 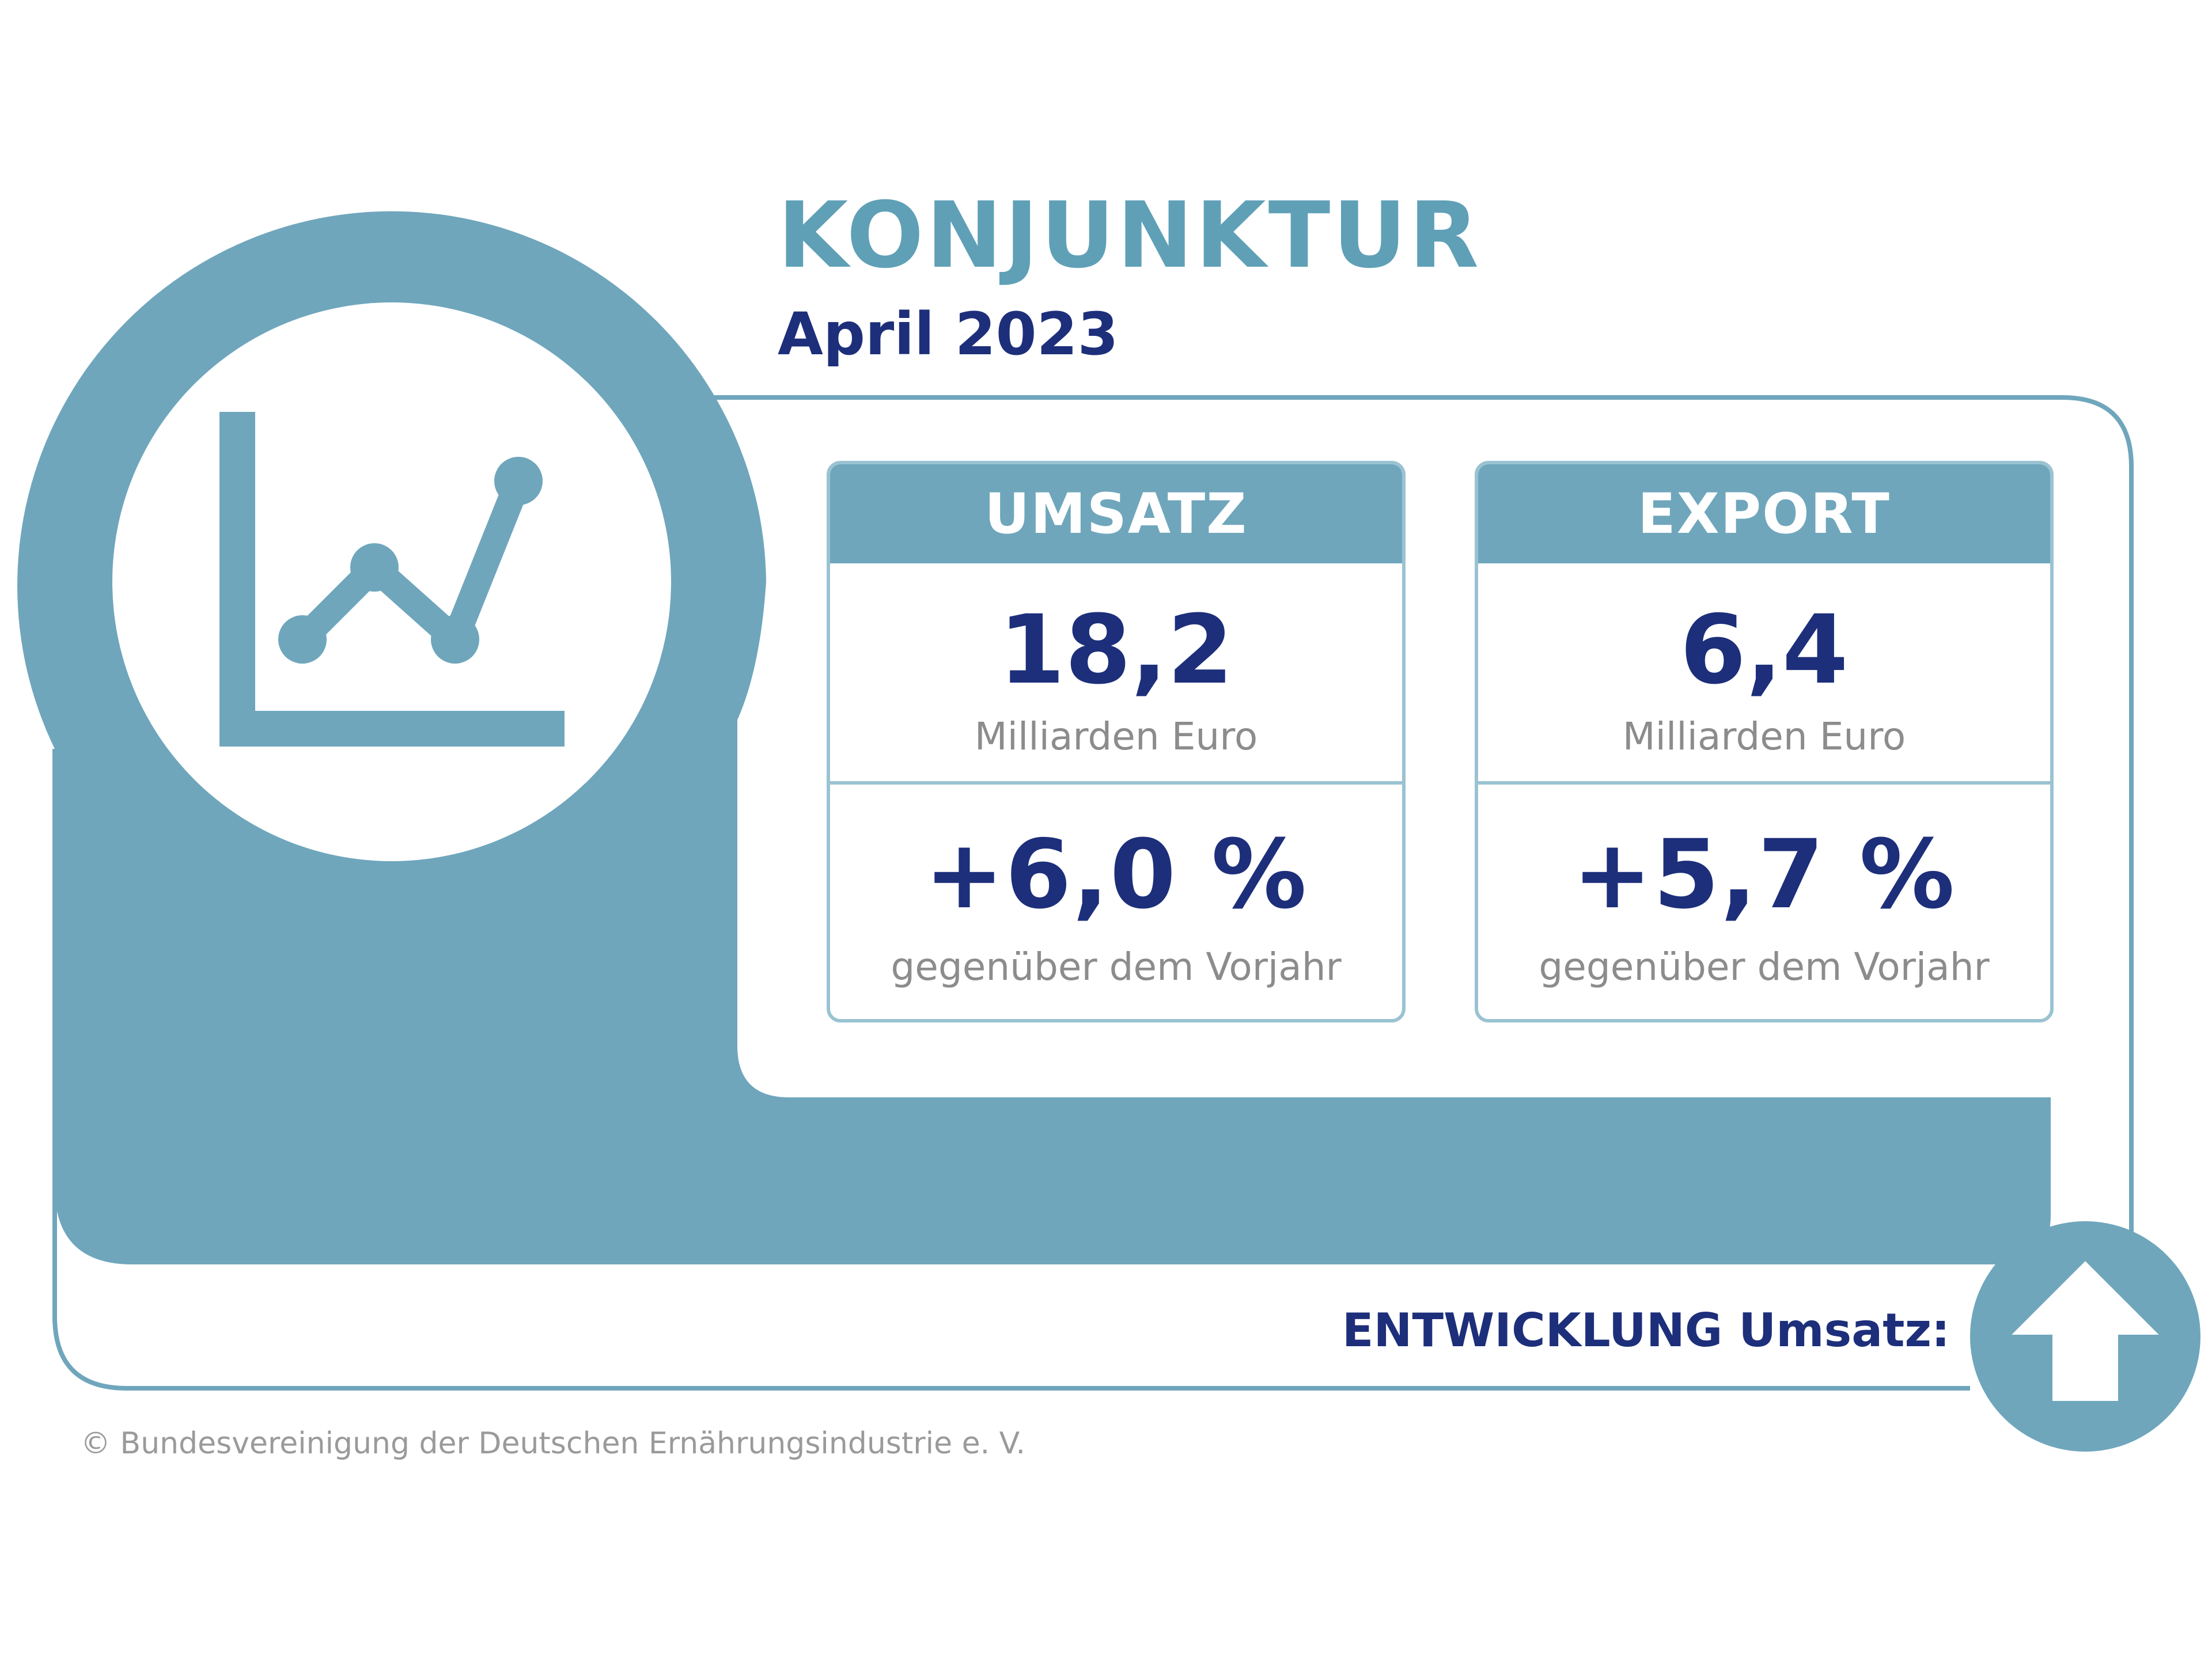 I want to click on page-title: KONJUNKTUR, so click(x=1130, y=236).